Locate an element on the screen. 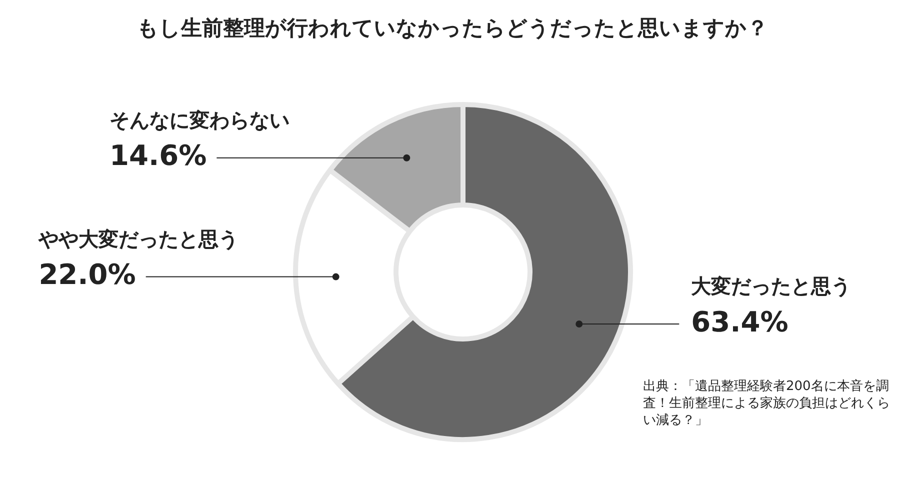 The width and height of the screenshot is (905, 485). chart-title: もし生前整理が行われていなかったらどうだったと思いますか？ is located at coordinates (452, 28).